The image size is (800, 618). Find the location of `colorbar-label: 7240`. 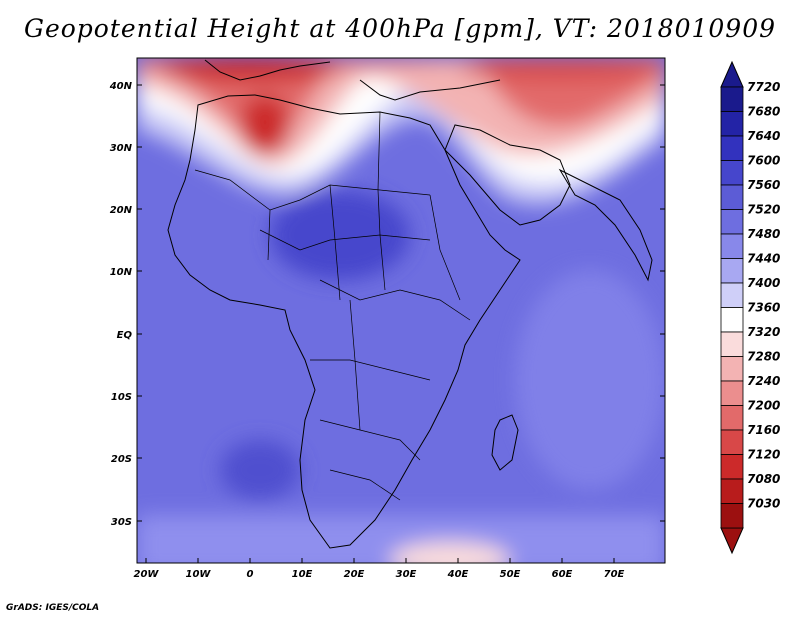

colorbar-label: 7240 is located at coordinates (763, 381).